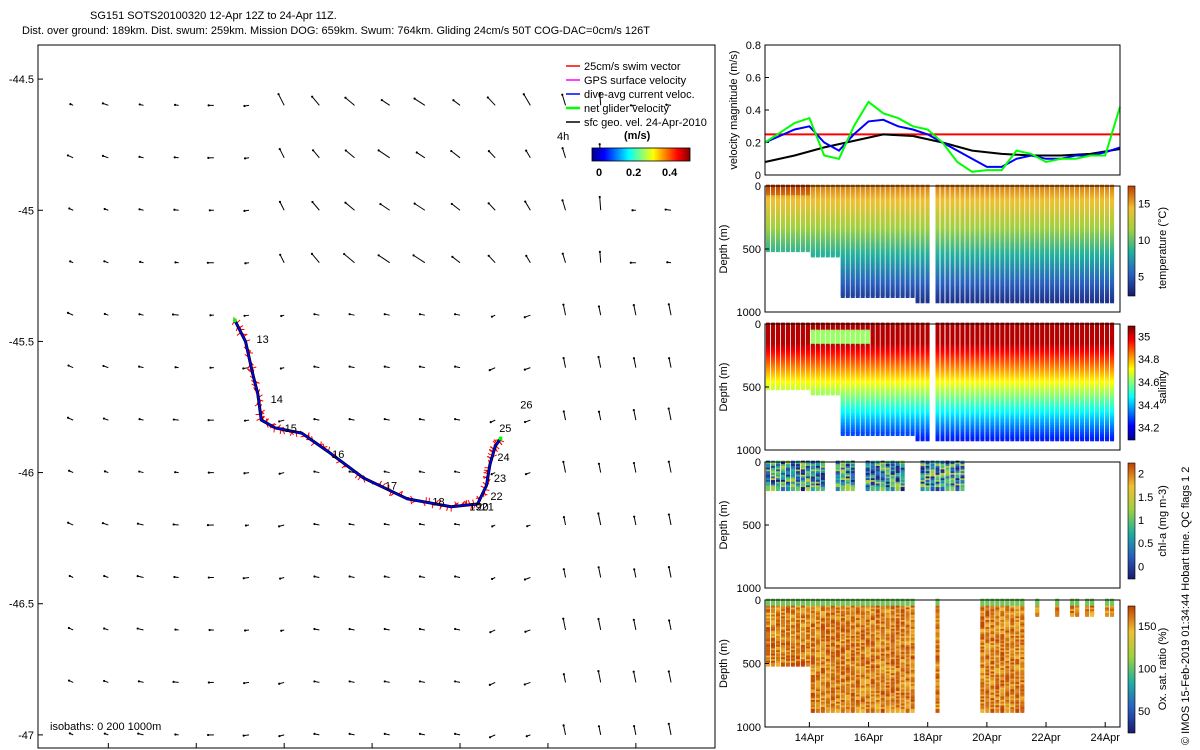 Image resolution: width=1200 pixels, height=750 pixels. I want to click on track-start-marker, so click(234, 320).